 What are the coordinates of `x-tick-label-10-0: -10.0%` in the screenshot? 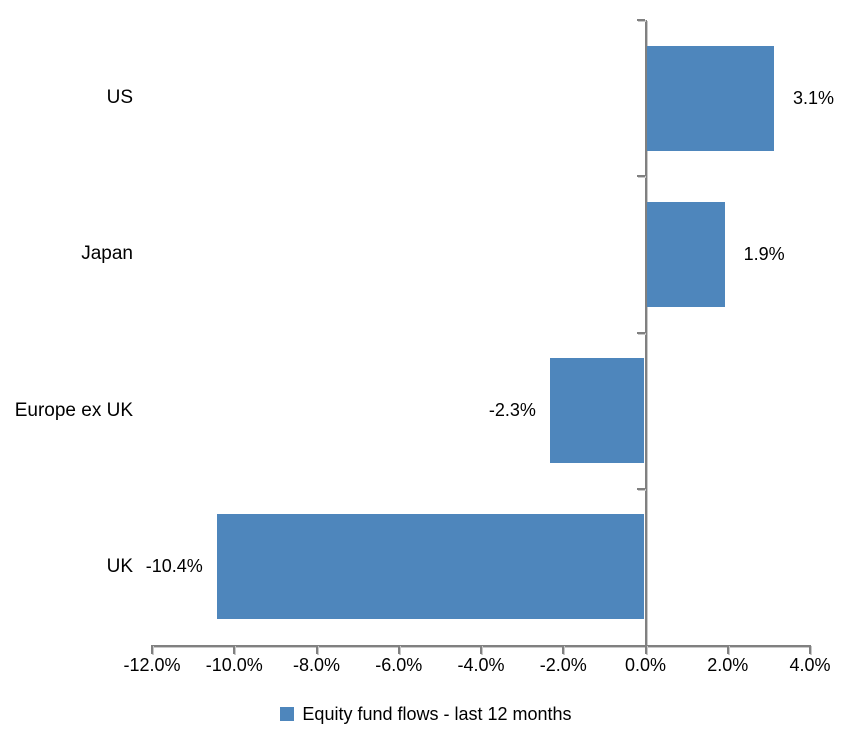 It's located at (234, 665).